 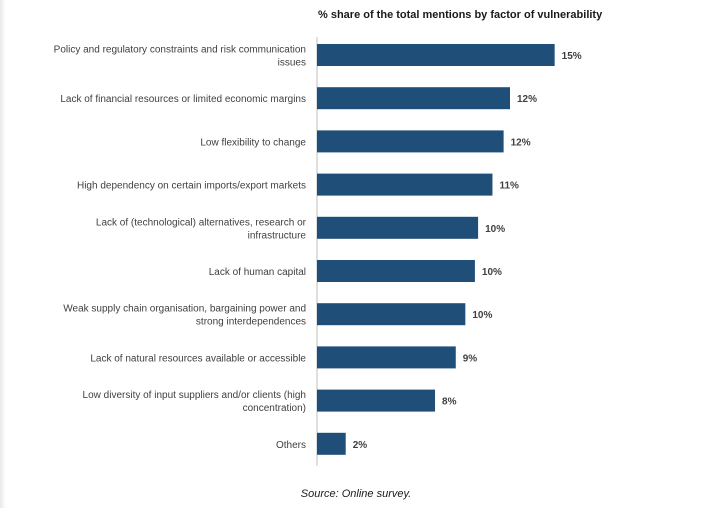 What do you see at coordinates (257, 272) in the screenshot?
I see `category-label: Lack of human capital` at bounding box center [257, 272].